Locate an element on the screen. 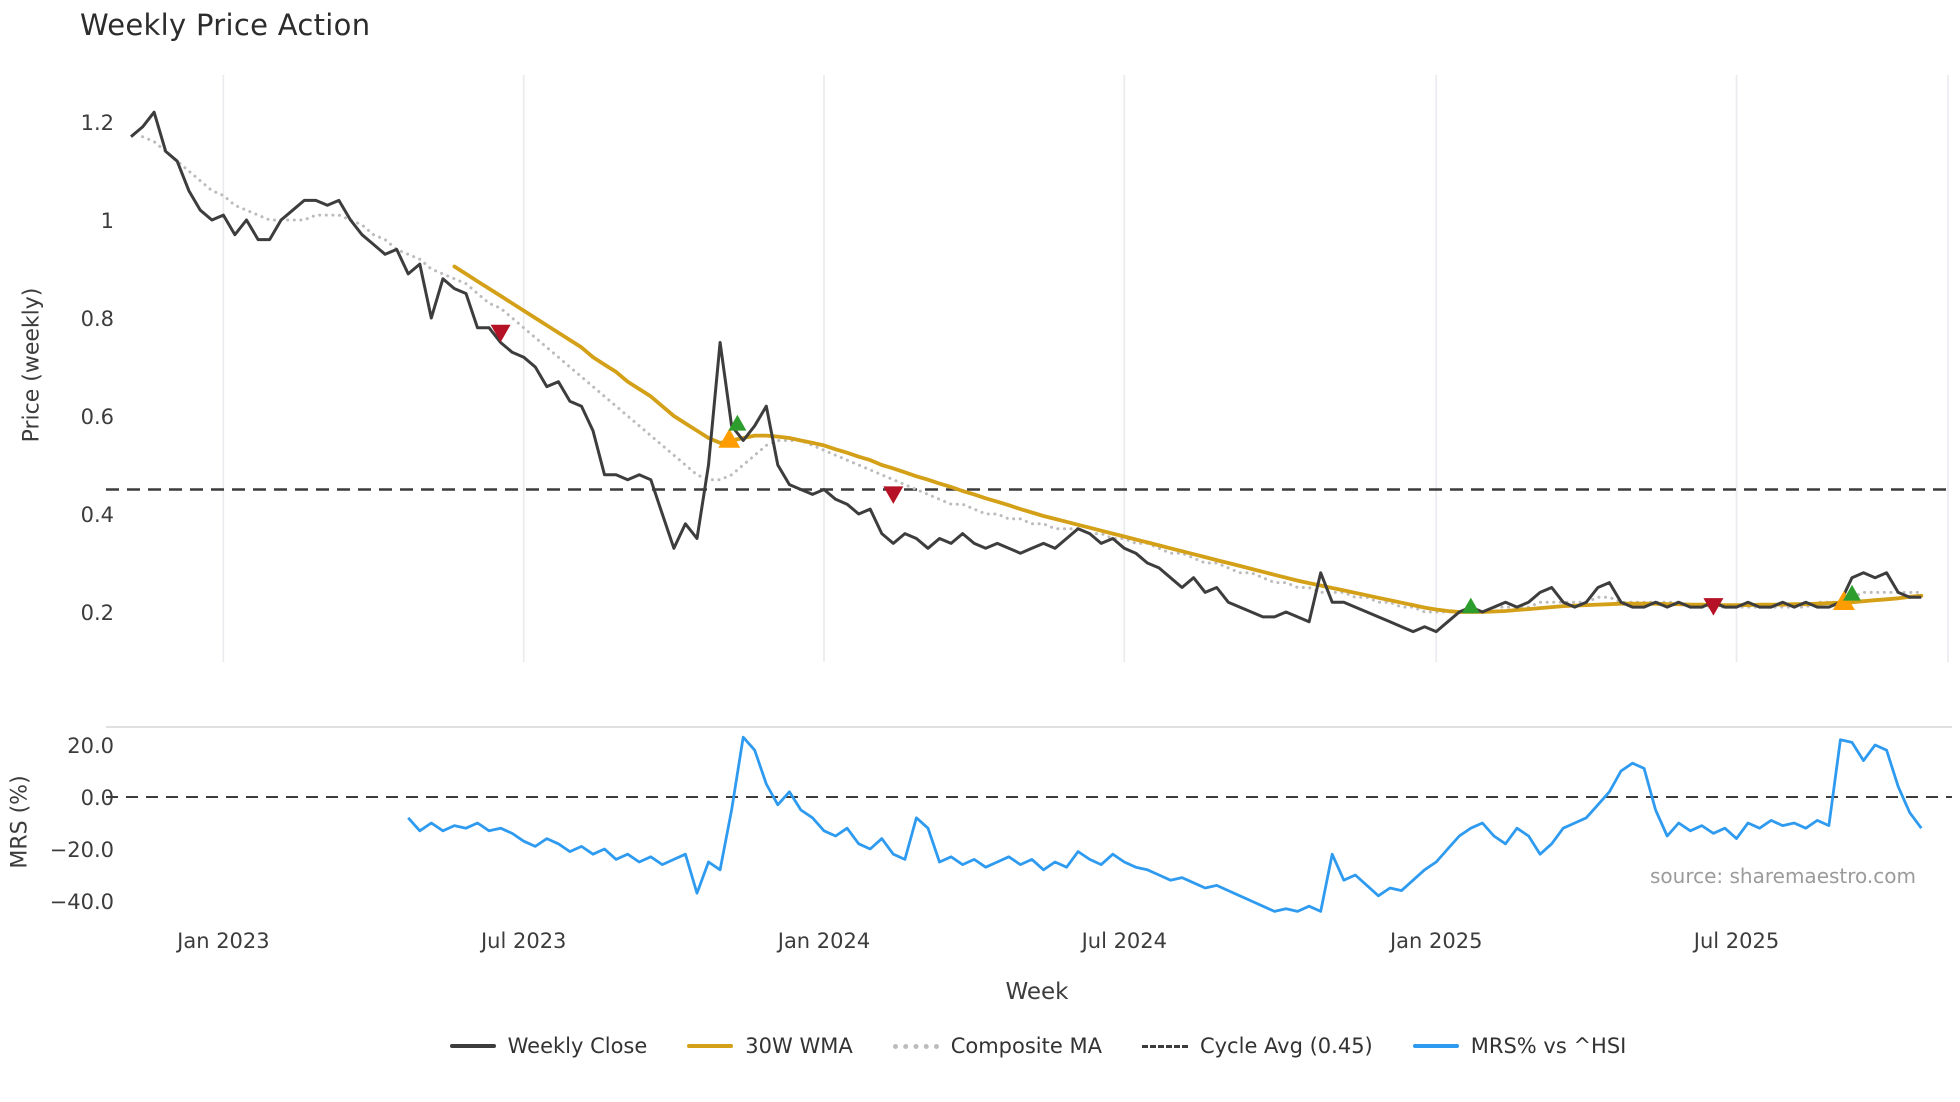  x-axis-label: Week is located at coordinates (1037, 992).